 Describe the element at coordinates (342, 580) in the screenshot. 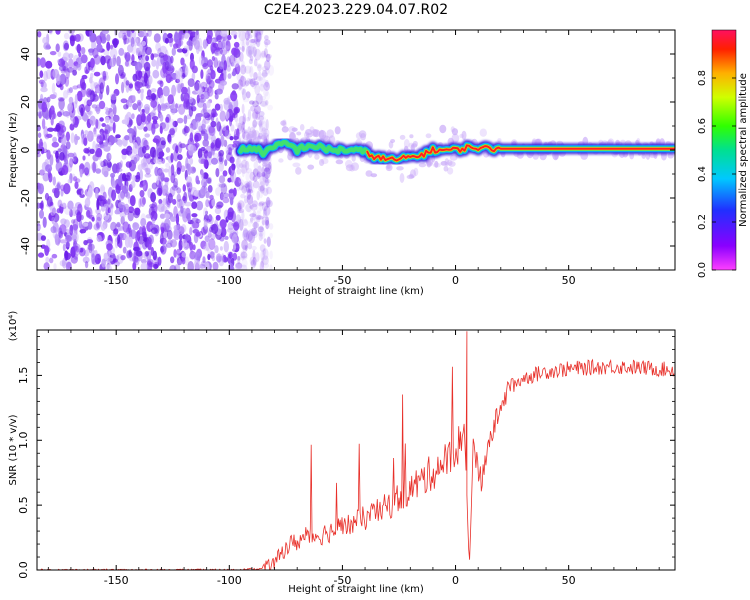

I see `x-tick-label: -50` at that location.